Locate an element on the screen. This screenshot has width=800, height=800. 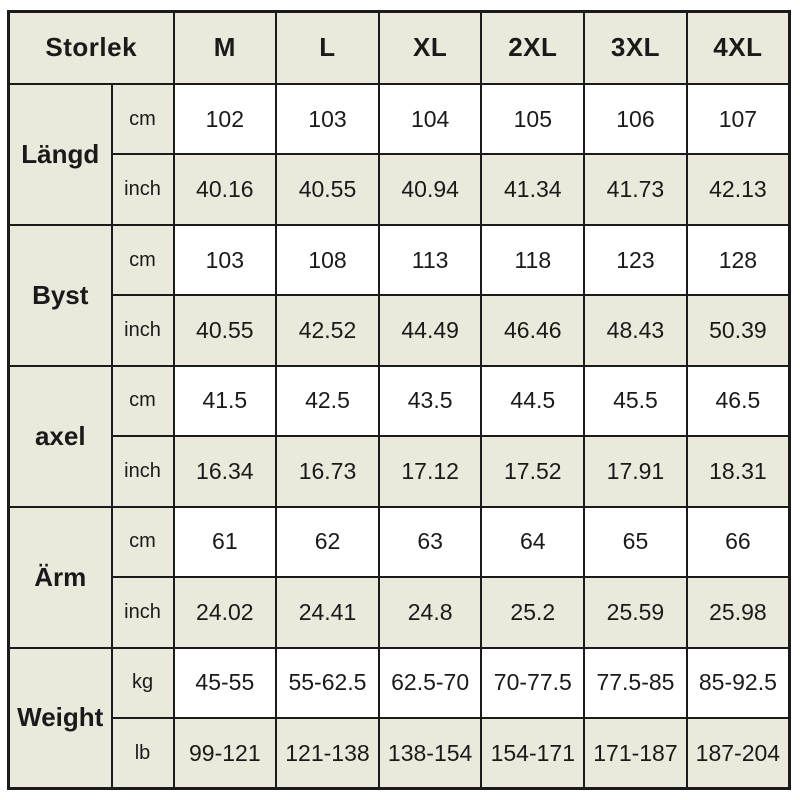
value-cell: 102 is located at coordinates (225, 119).